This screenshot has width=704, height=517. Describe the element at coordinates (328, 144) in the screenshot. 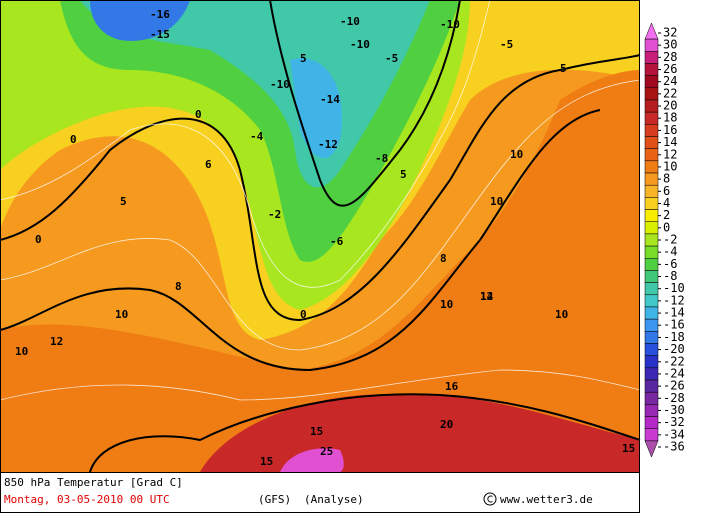

I see `contour-label: -12` at that location.